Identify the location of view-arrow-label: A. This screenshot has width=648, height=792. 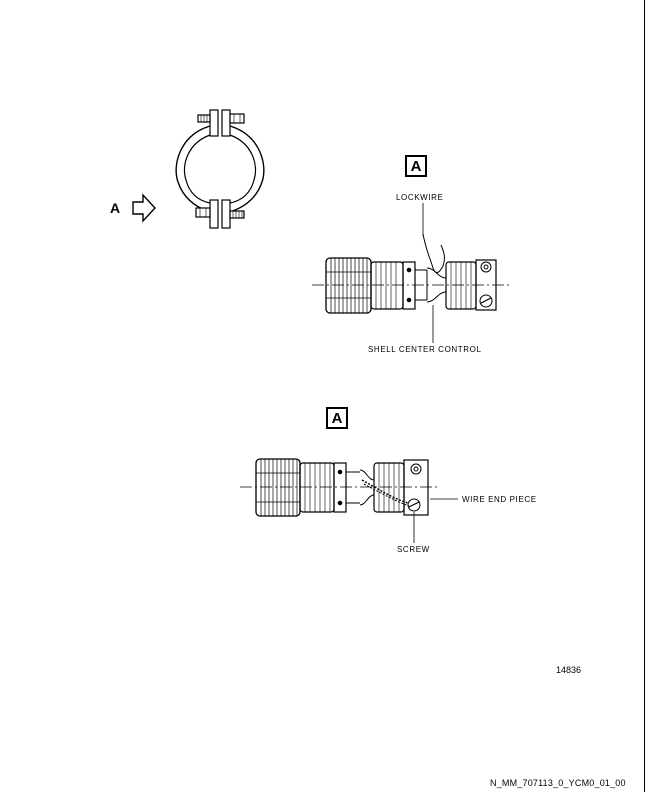
(115, 208).